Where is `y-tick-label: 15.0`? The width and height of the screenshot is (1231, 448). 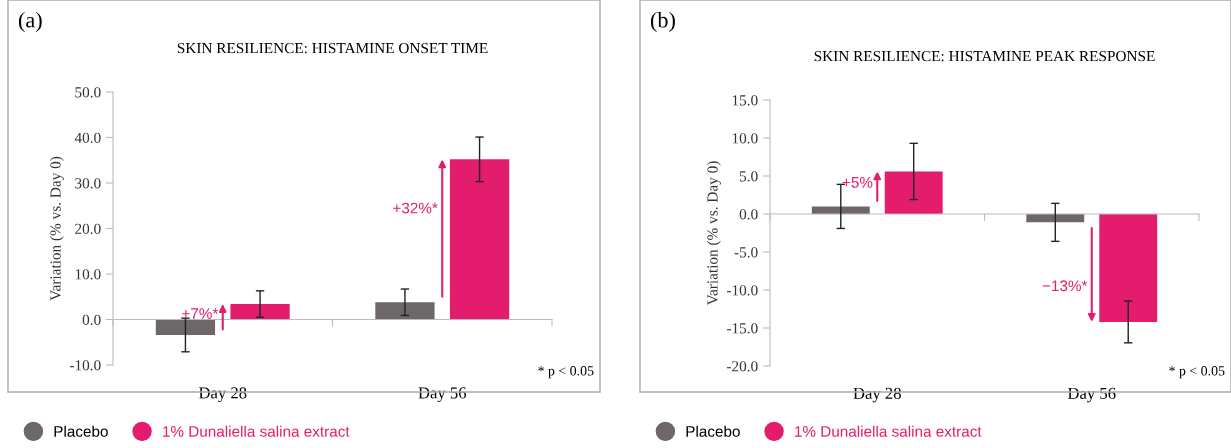 y-tick-label: 15.0 is located at coordinates (745, 100).